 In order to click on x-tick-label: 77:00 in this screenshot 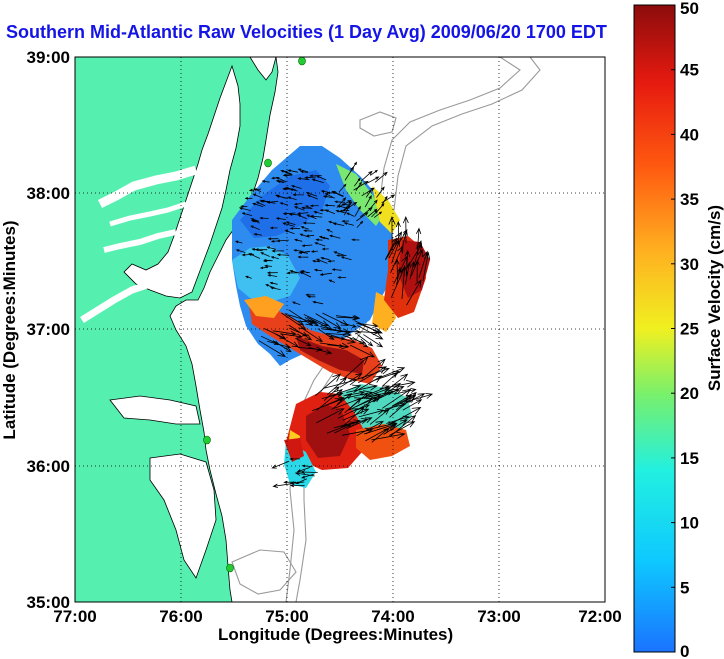, I will do `click(74, 616)`.